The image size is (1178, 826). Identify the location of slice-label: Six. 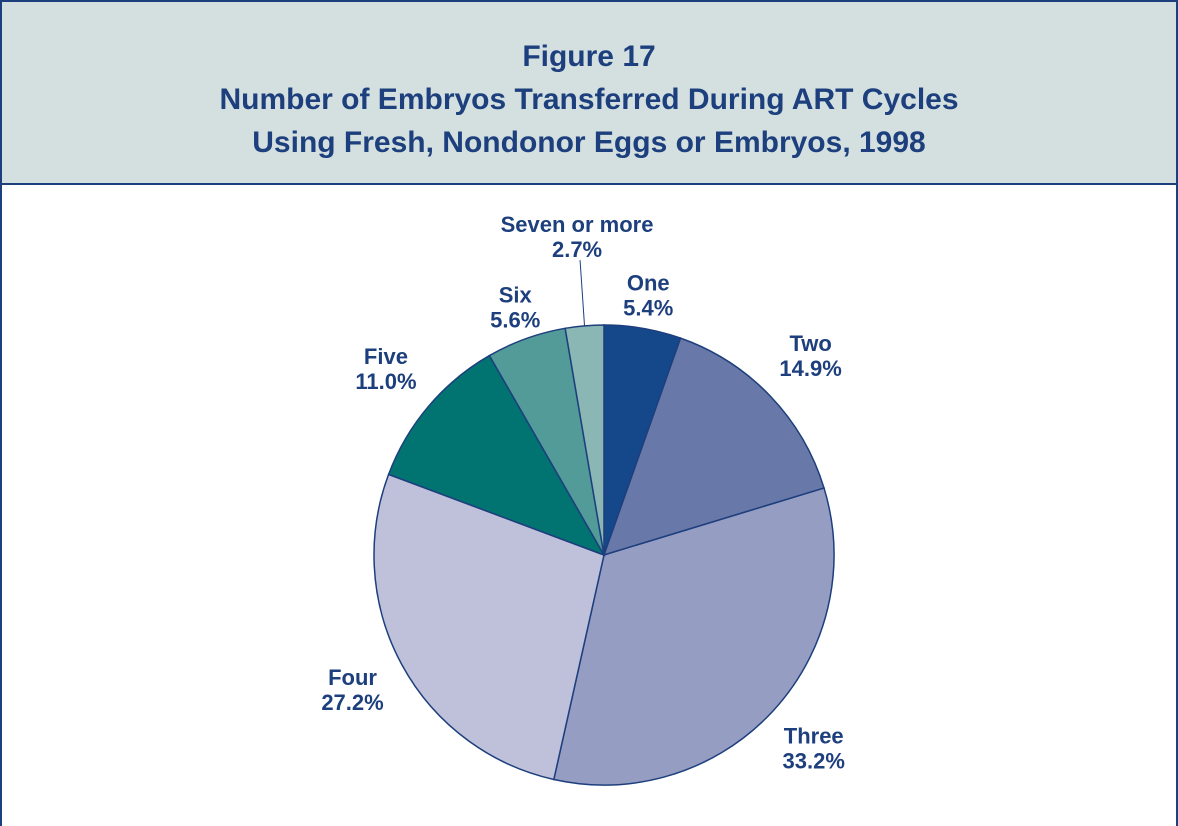
(516, 294).